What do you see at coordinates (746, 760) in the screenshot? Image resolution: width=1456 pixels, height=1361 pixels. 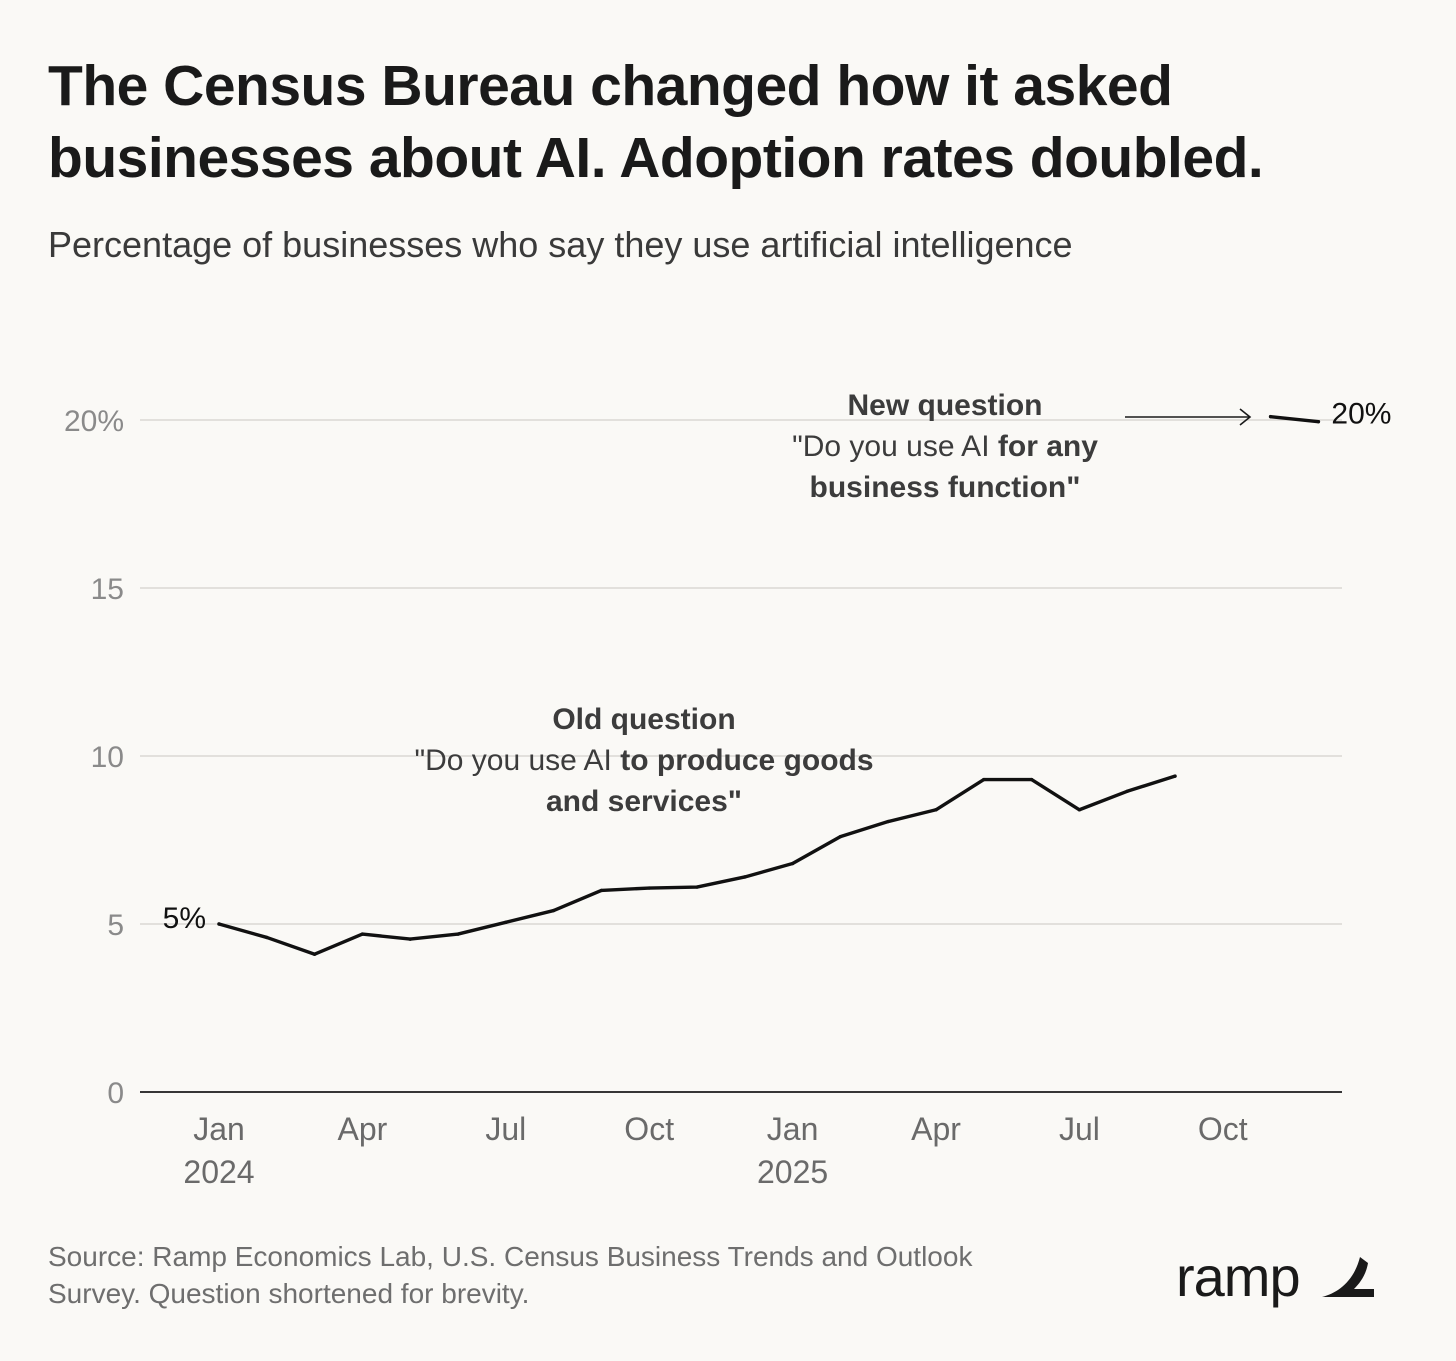 I see `annotation-old-line-1-bold: to produce goods` at bounding box center [746, 760].